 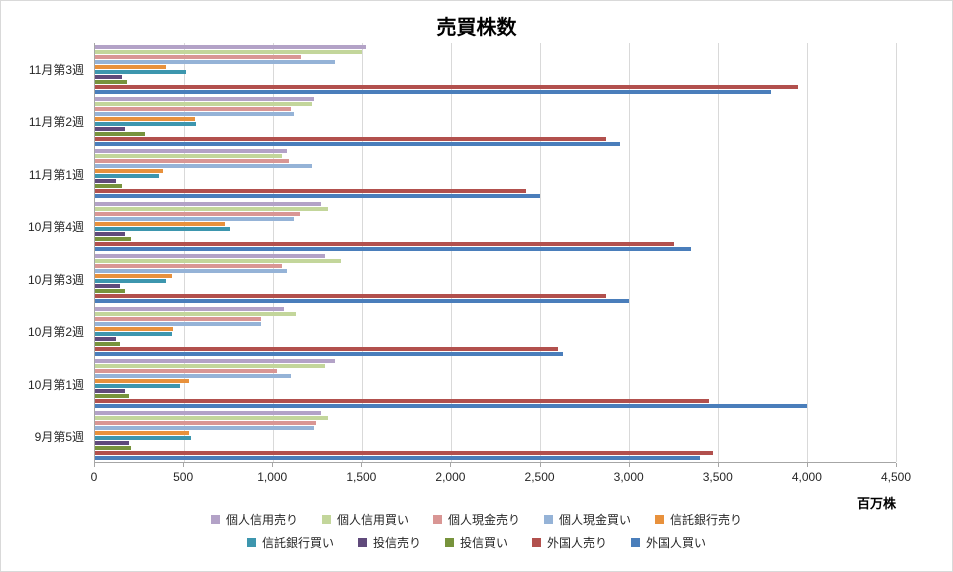 I want to click on category-label: 10月第1週, so click(x=55, y=384).